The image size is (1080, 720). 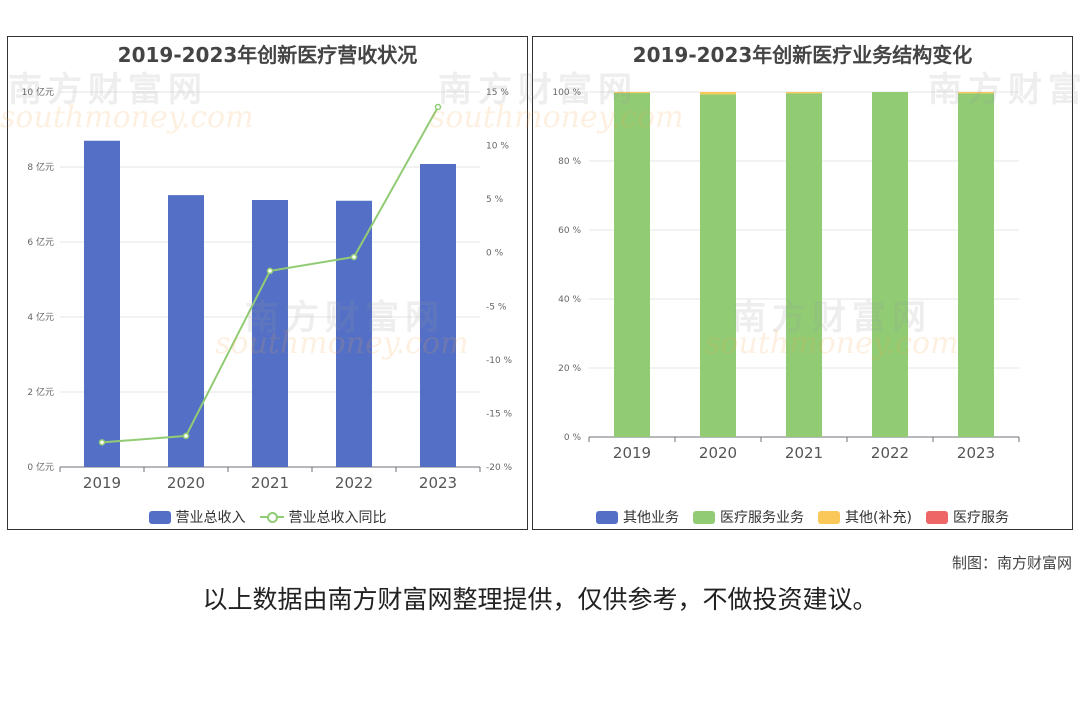 I want to click on y-left-tick-label: 4 亿元, so click(x=40, y=317).